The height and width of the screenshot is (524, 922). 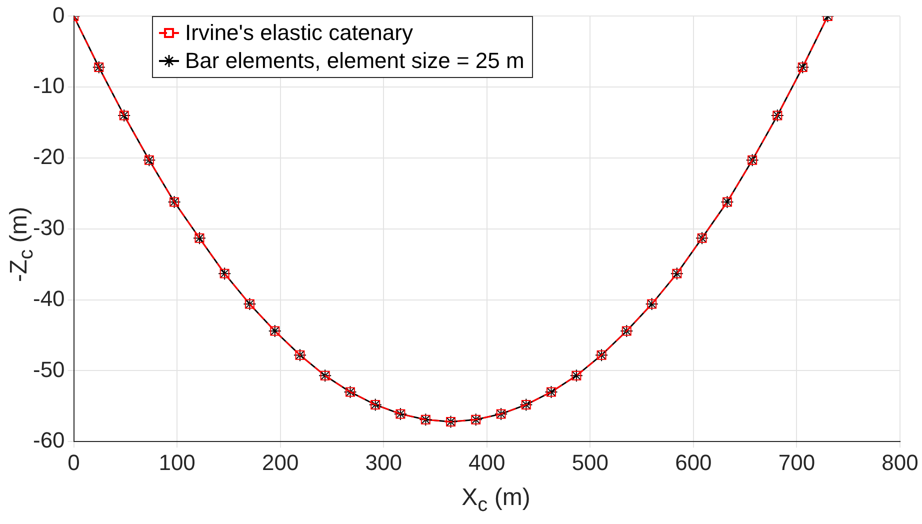 I want to click on y-tick-label: -10, so click(x=49, y=85).